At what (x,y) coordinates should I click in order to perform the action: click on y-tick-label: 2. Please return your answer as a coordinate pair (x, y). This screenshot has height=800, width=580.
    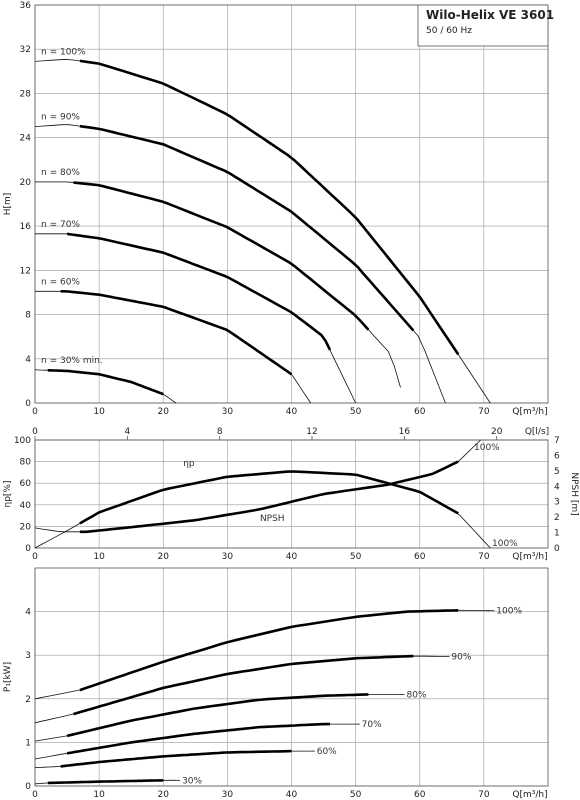
    Looking at the image, I should click on (28, 700).